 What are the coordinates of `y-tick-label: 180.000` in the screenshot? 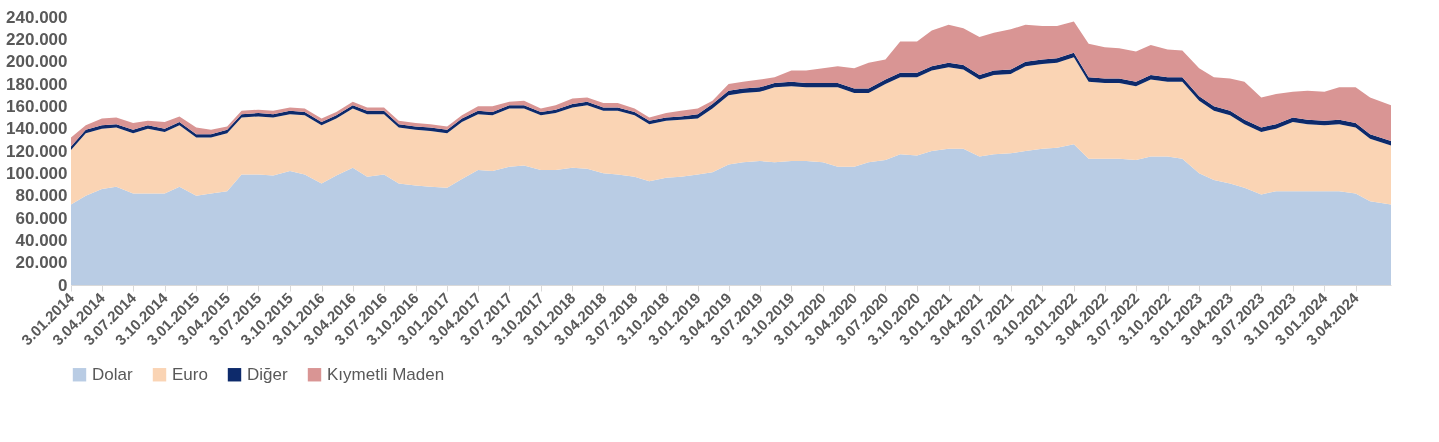 It's located at (37, 84).